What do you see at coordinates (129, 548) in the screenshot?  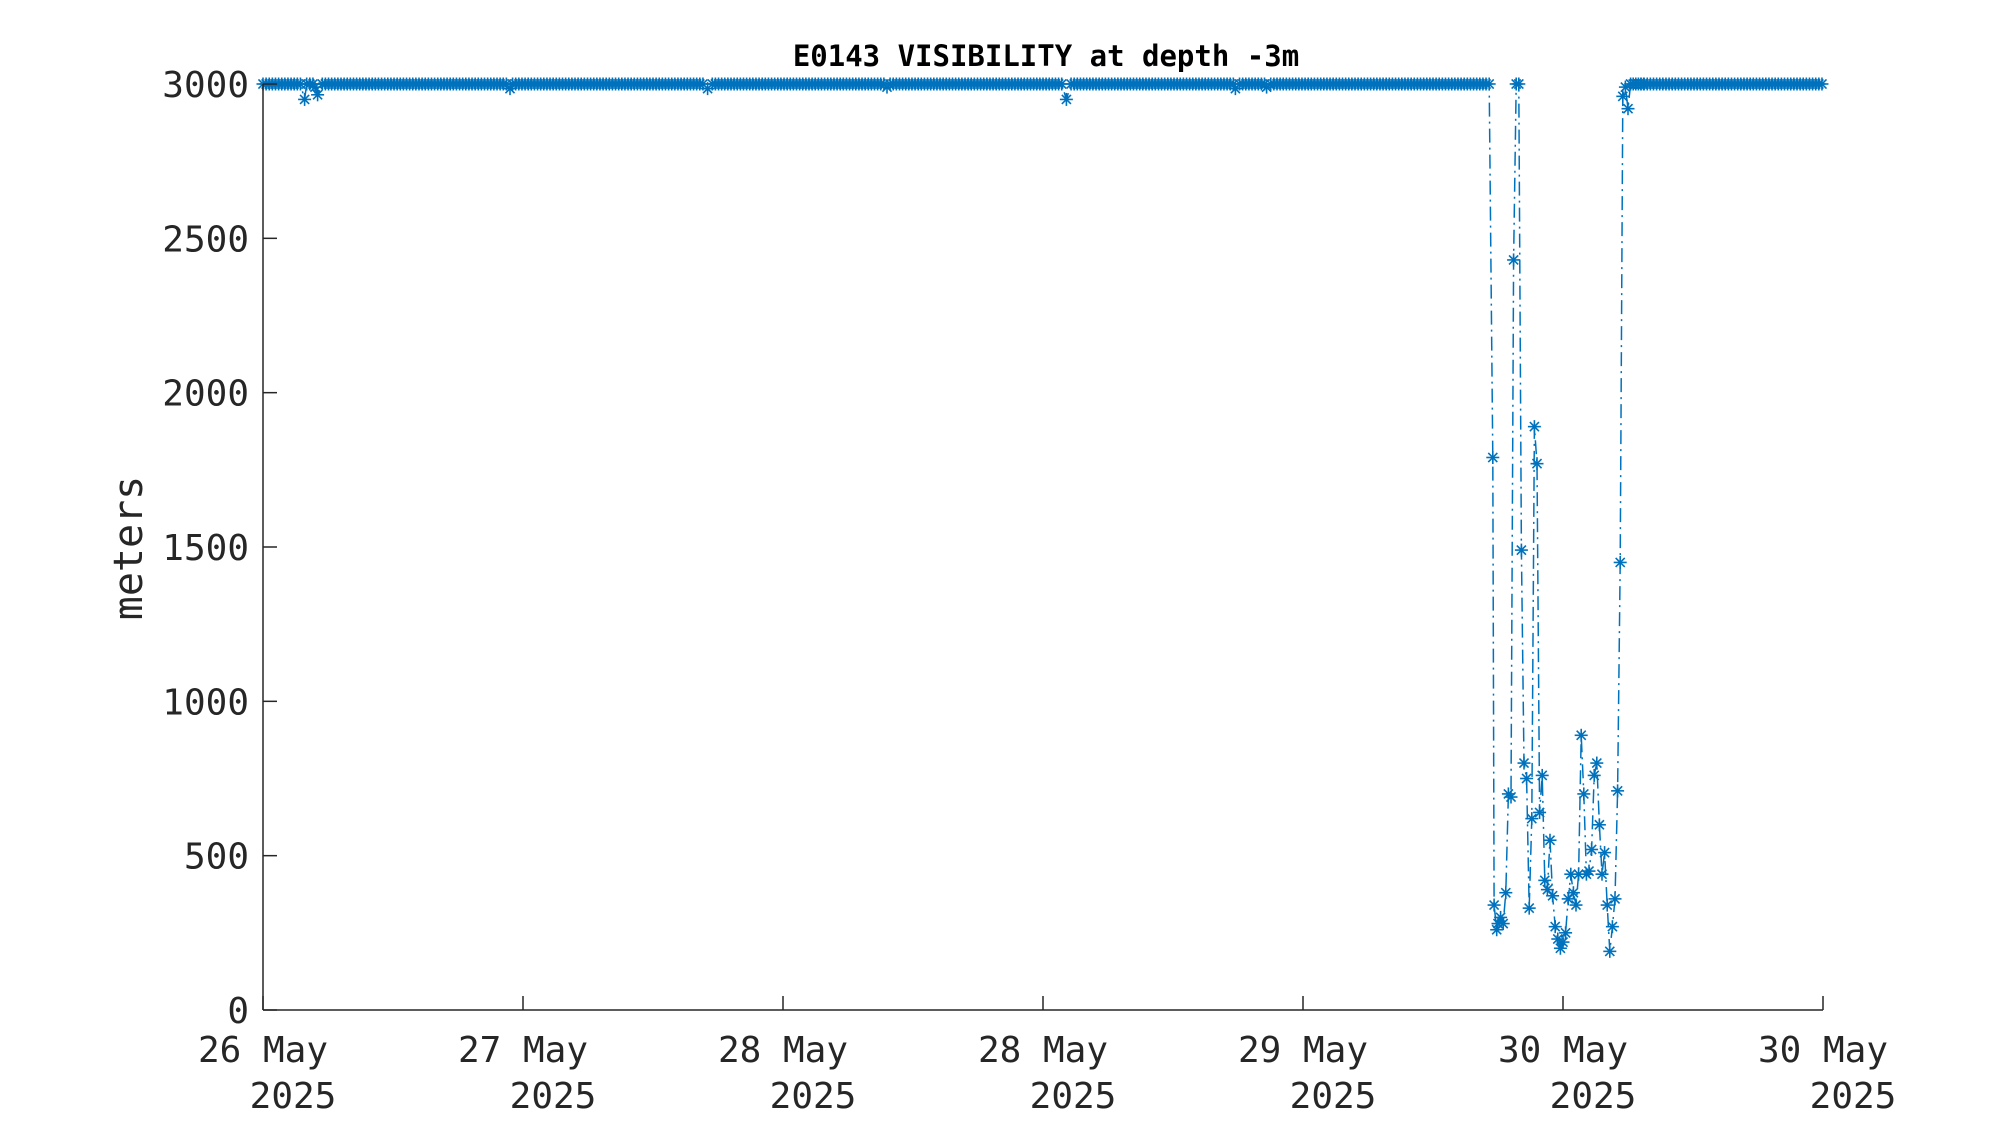 I see `y-axis-label: meters` at bounding box center [129, 548].